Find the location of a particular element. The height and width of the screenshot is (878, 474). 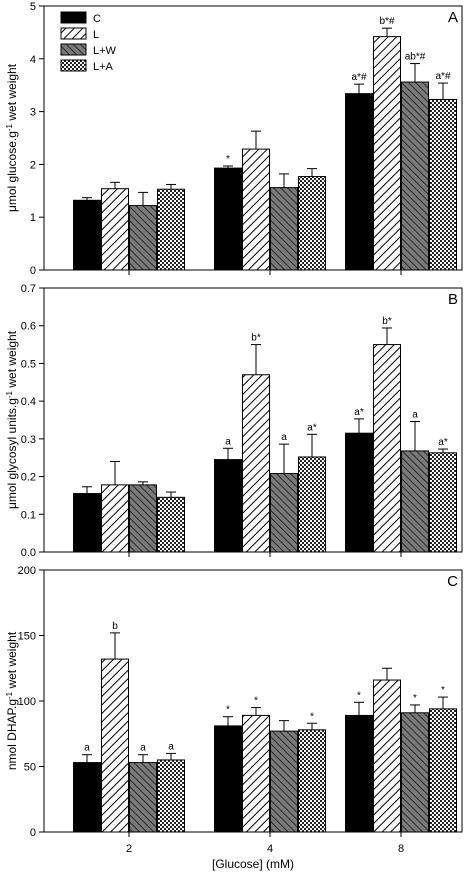

x-tick-label: 4 is located at coordinates (270, 849).